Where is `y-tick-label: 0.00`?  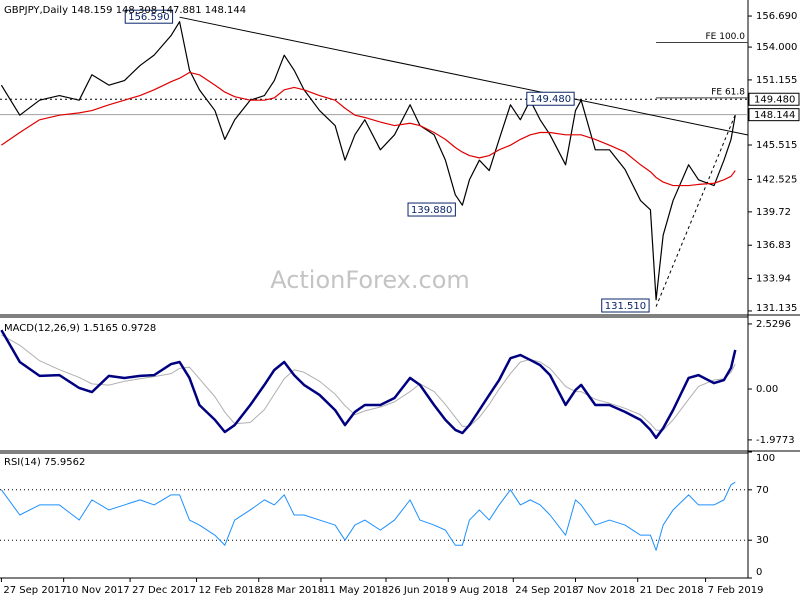 y-tick-label: 0.00 is located at coordinates (767, 389).